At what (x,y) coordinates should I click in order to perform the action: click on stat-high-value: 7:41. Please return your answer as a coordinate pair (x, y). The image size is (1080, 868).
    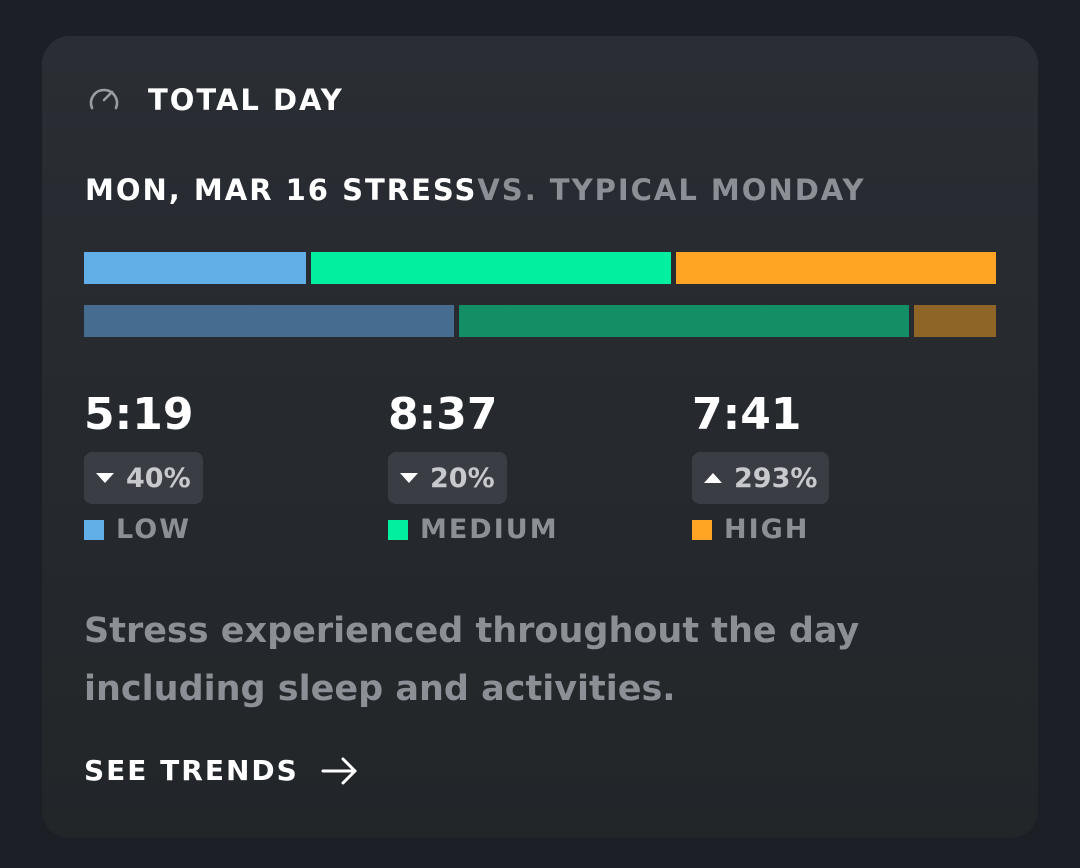
    Looking at the image, I should click on (747, 414).